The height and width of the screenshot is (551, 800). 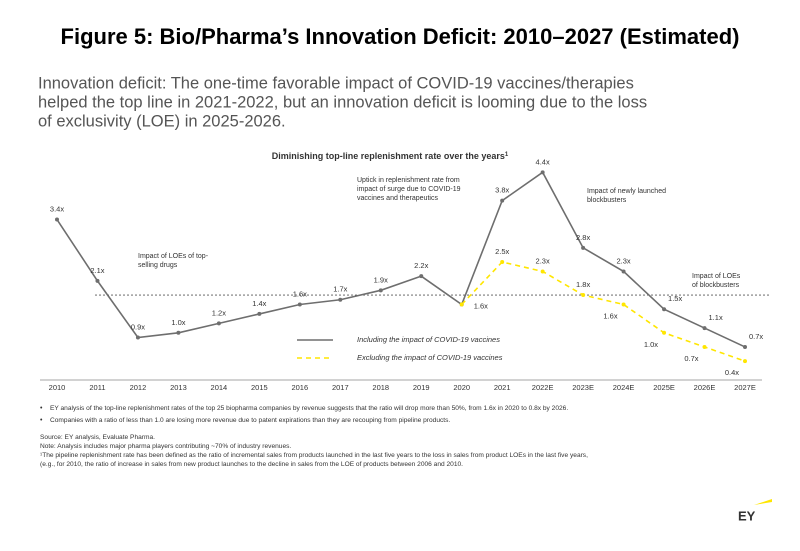 What do you see at coordinates (626, 191) in the screenshot?
I see `annotation: Impact of newly launched` at bounding box center [626, 191].